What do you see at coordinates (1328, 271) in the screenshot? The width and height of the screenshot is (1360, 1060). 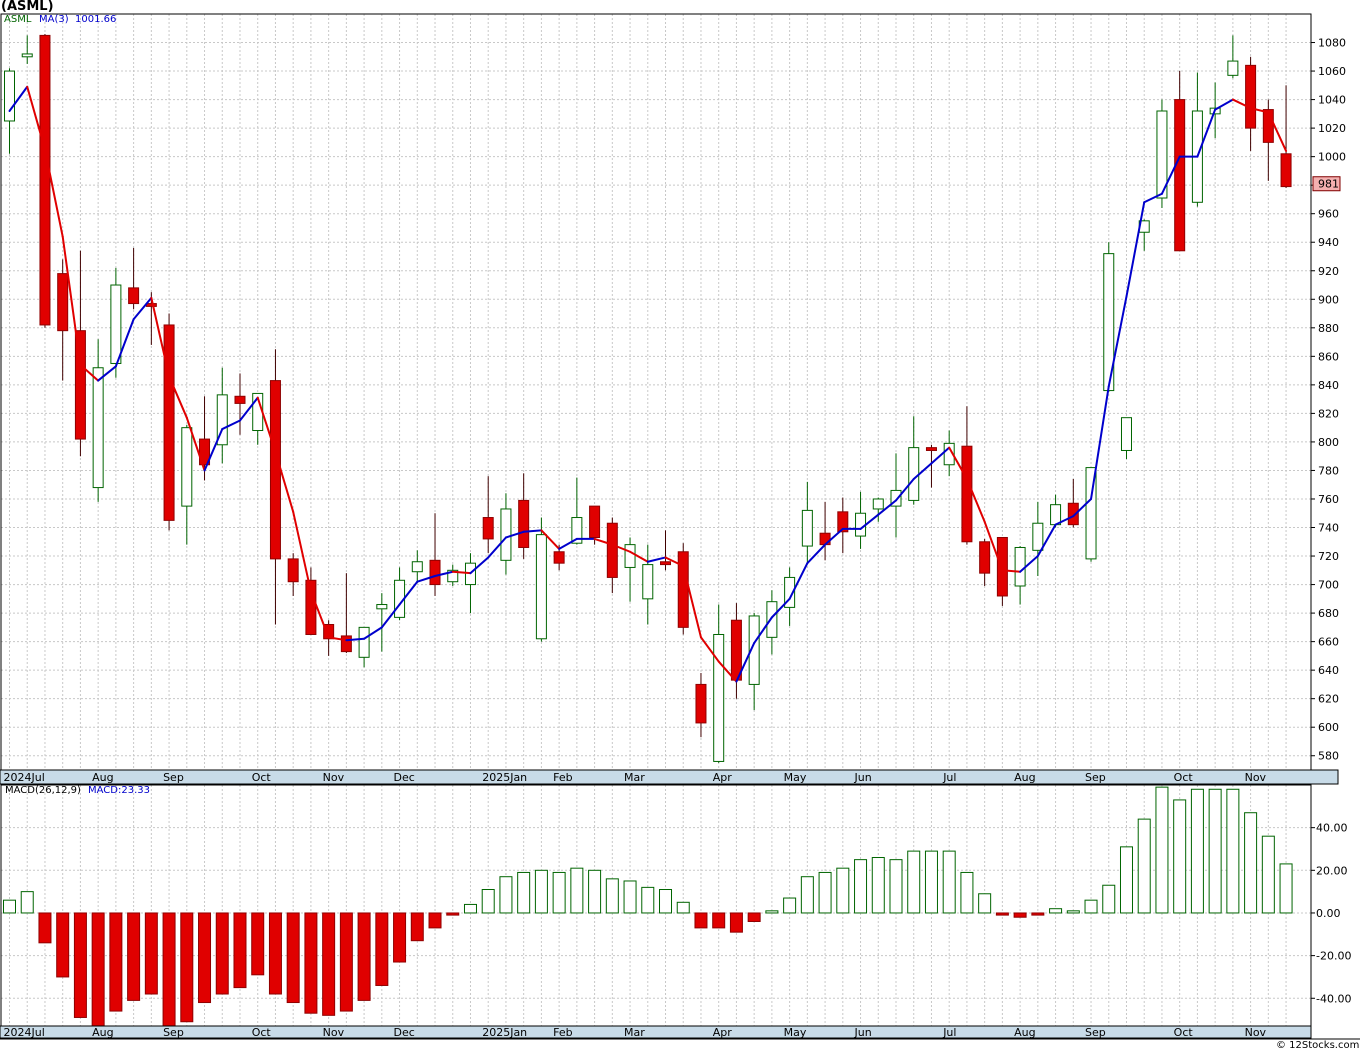 I see `price-ytick-label: 920` at bounding box center [1328, 271].